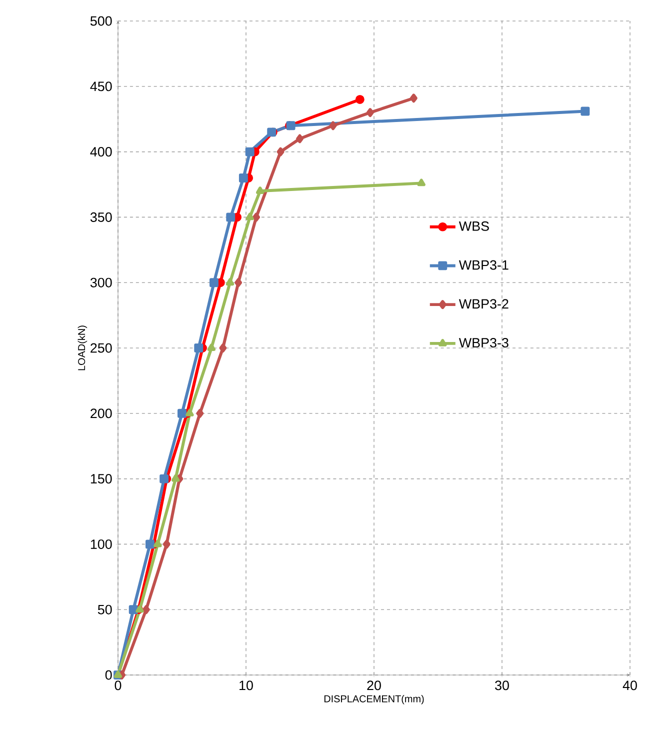  Describe the element at coordinates (473, 226) in the screenshot. I see `legend-label: WBS` at that location.